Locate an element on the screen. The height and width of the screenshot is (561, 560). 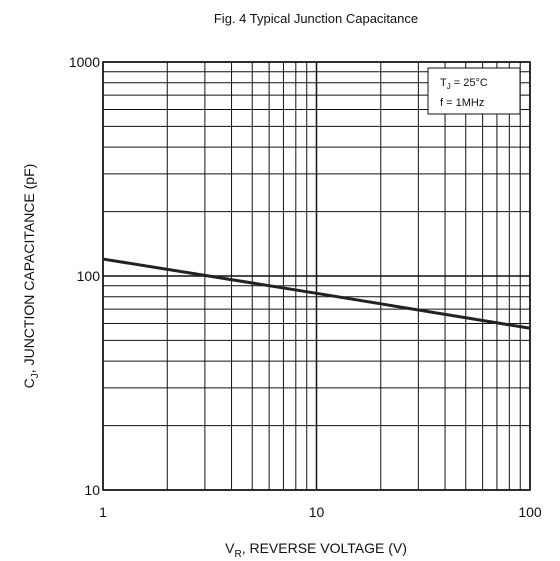
x-tick-label: 100 is located at coordinates (530, 512).